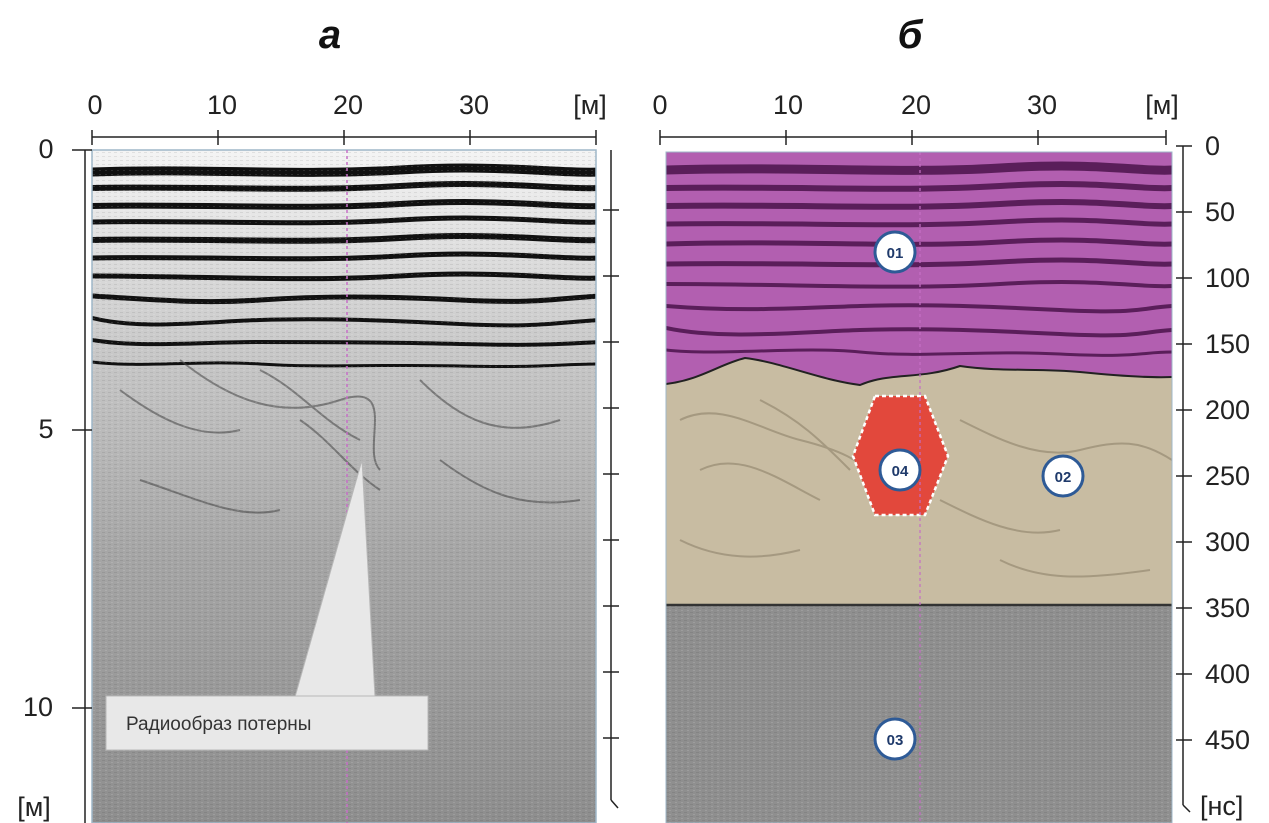 The height and width of the screenshot is (823, 1269). I want to click on panel-a-top-axis: 0 10 20 30 [м], so click(347, 117).